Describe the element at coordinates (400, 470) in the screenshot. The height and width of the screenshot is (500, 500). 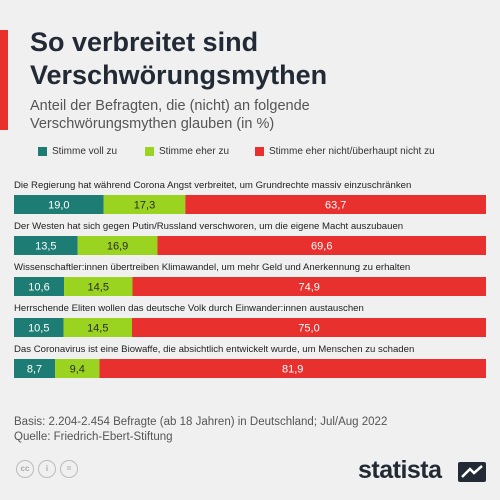
I see `brand-wordmark: statista` at that location.